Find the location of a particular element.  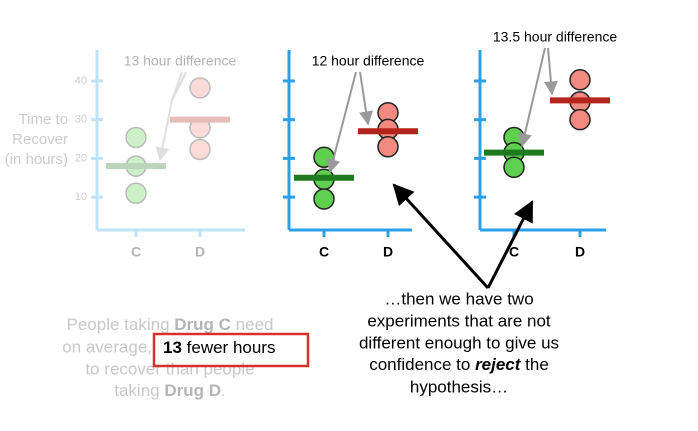

chart: 13.5 hour difference C D is located at coordinates (545, 144).